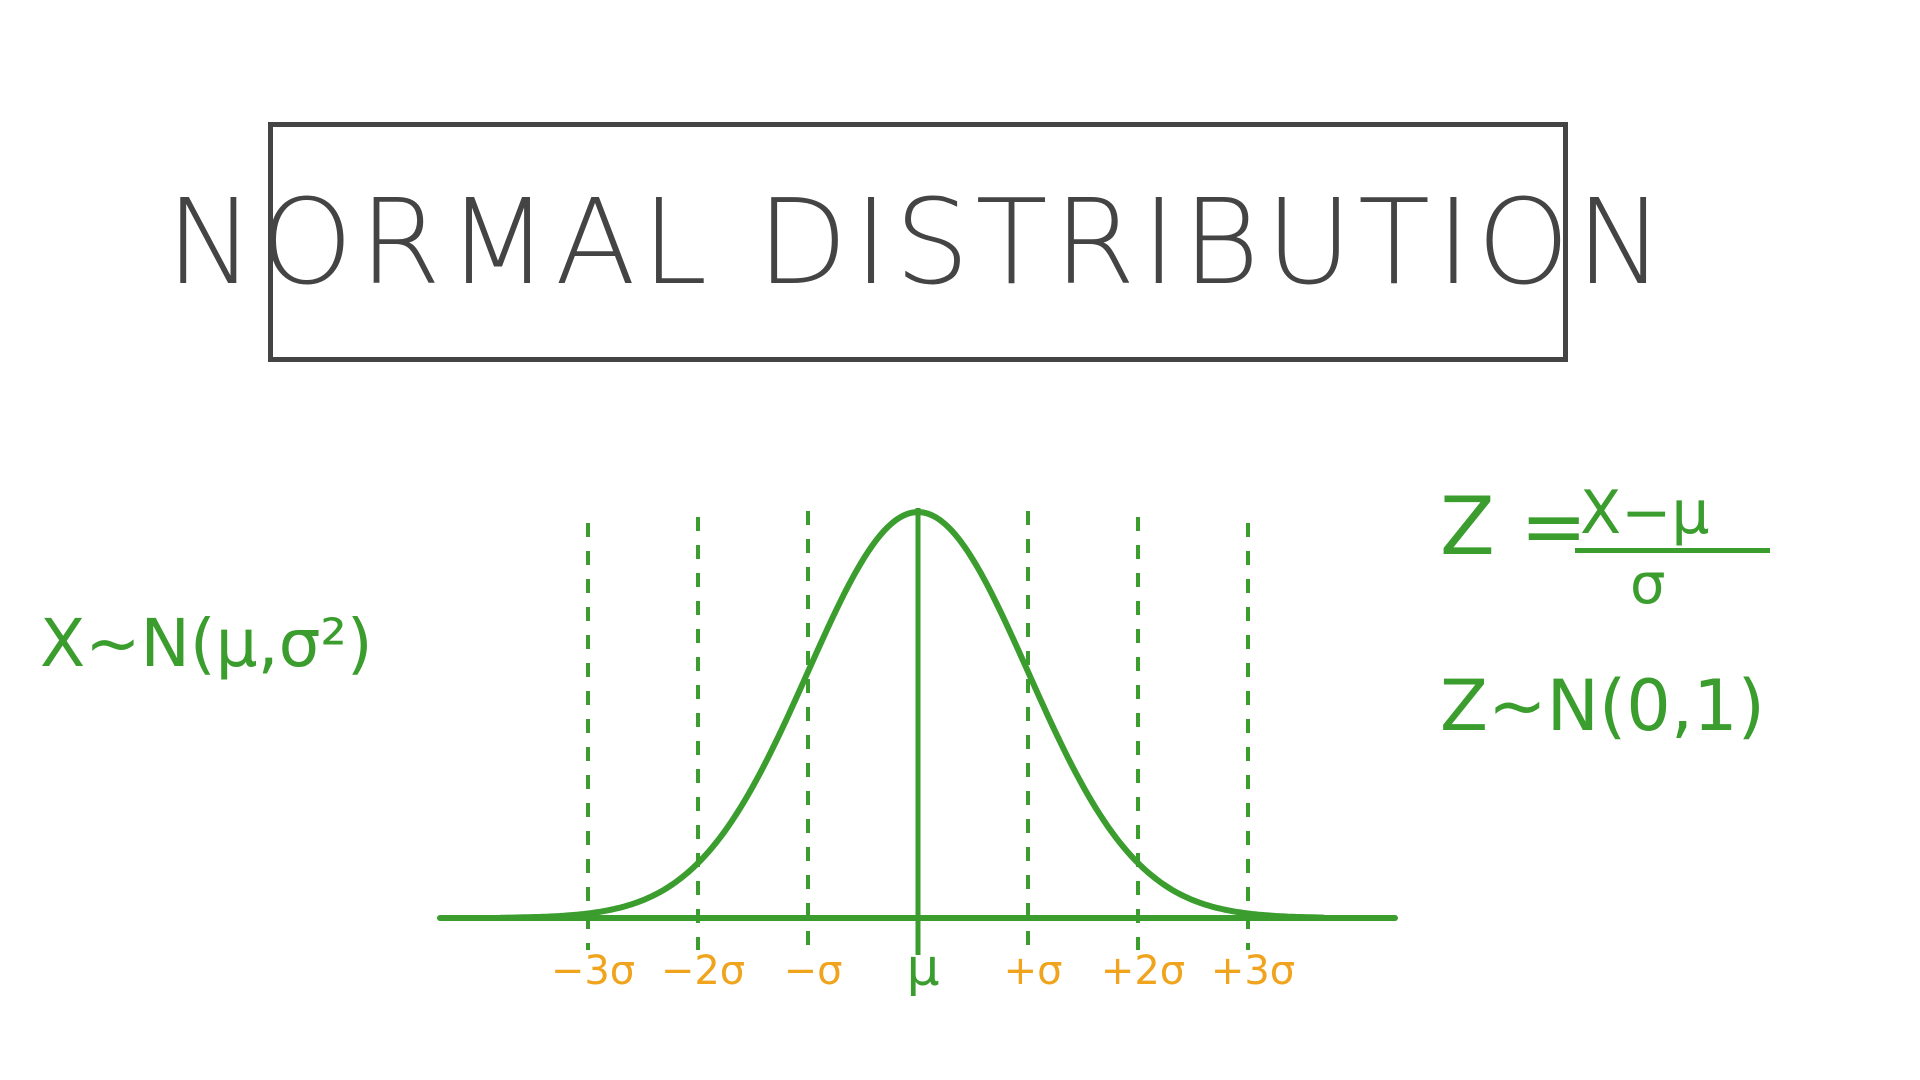 This screenshot has width=1920, height=1080. What do you see at coordinates (918, 730) in the screenshot?
I see `sigma-guide-lines` at bounding box center [918, 730].